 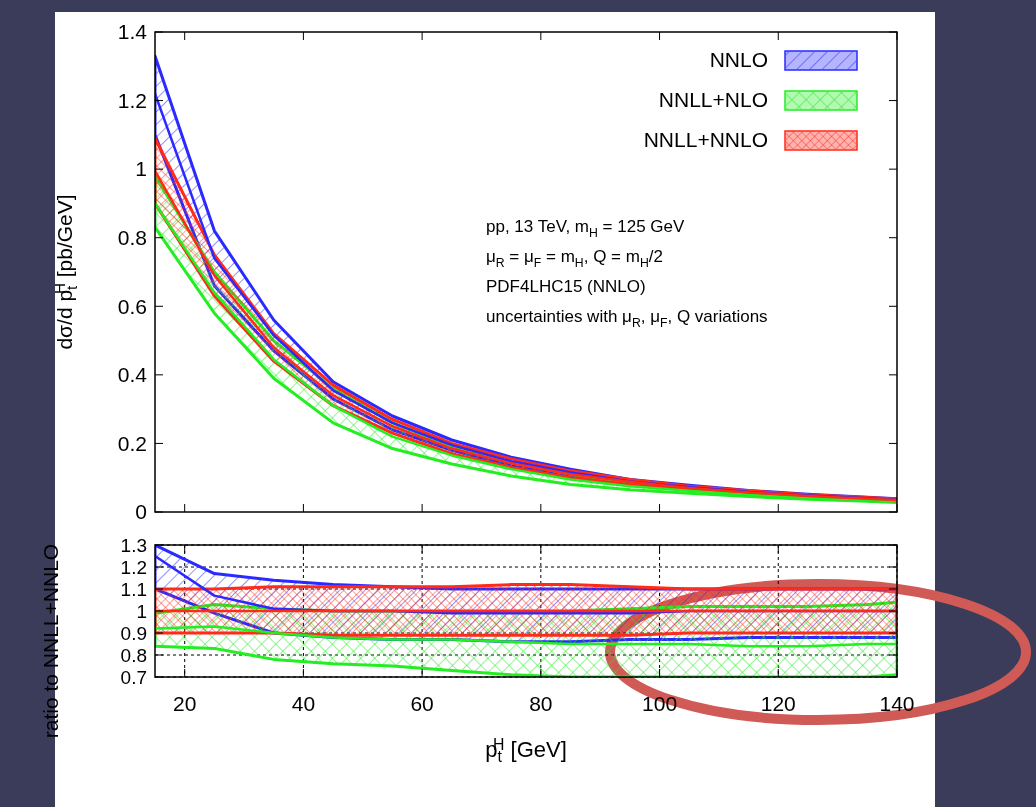 I want to click on x-tick-label: 120, so click(x=778, y=703).